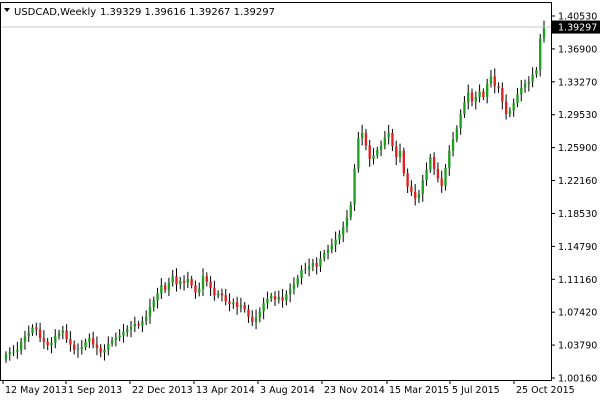 The width and height of the screenshot is (600, 404). What do you see at coordinates (419, 390) in the screenshot?
I see `x-tick-label: 15 Mar 2015` at bounding box center [419, 390].